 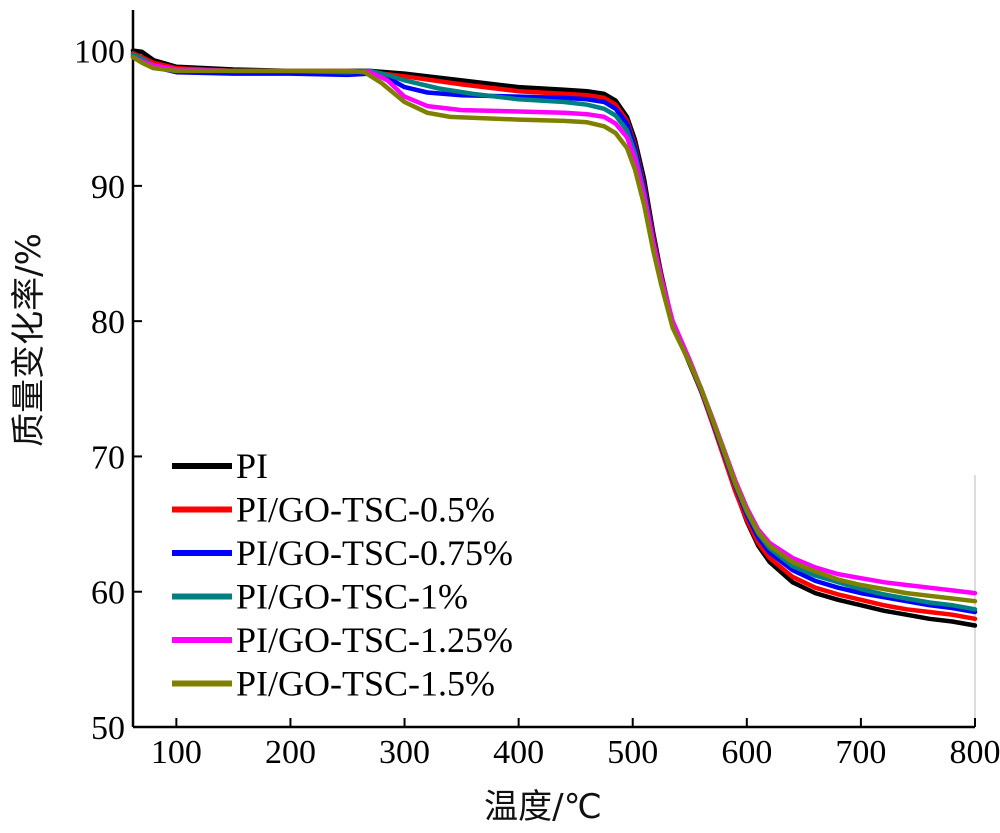 I want to click on x-tick-label: 100, so click(x=176, y=752).